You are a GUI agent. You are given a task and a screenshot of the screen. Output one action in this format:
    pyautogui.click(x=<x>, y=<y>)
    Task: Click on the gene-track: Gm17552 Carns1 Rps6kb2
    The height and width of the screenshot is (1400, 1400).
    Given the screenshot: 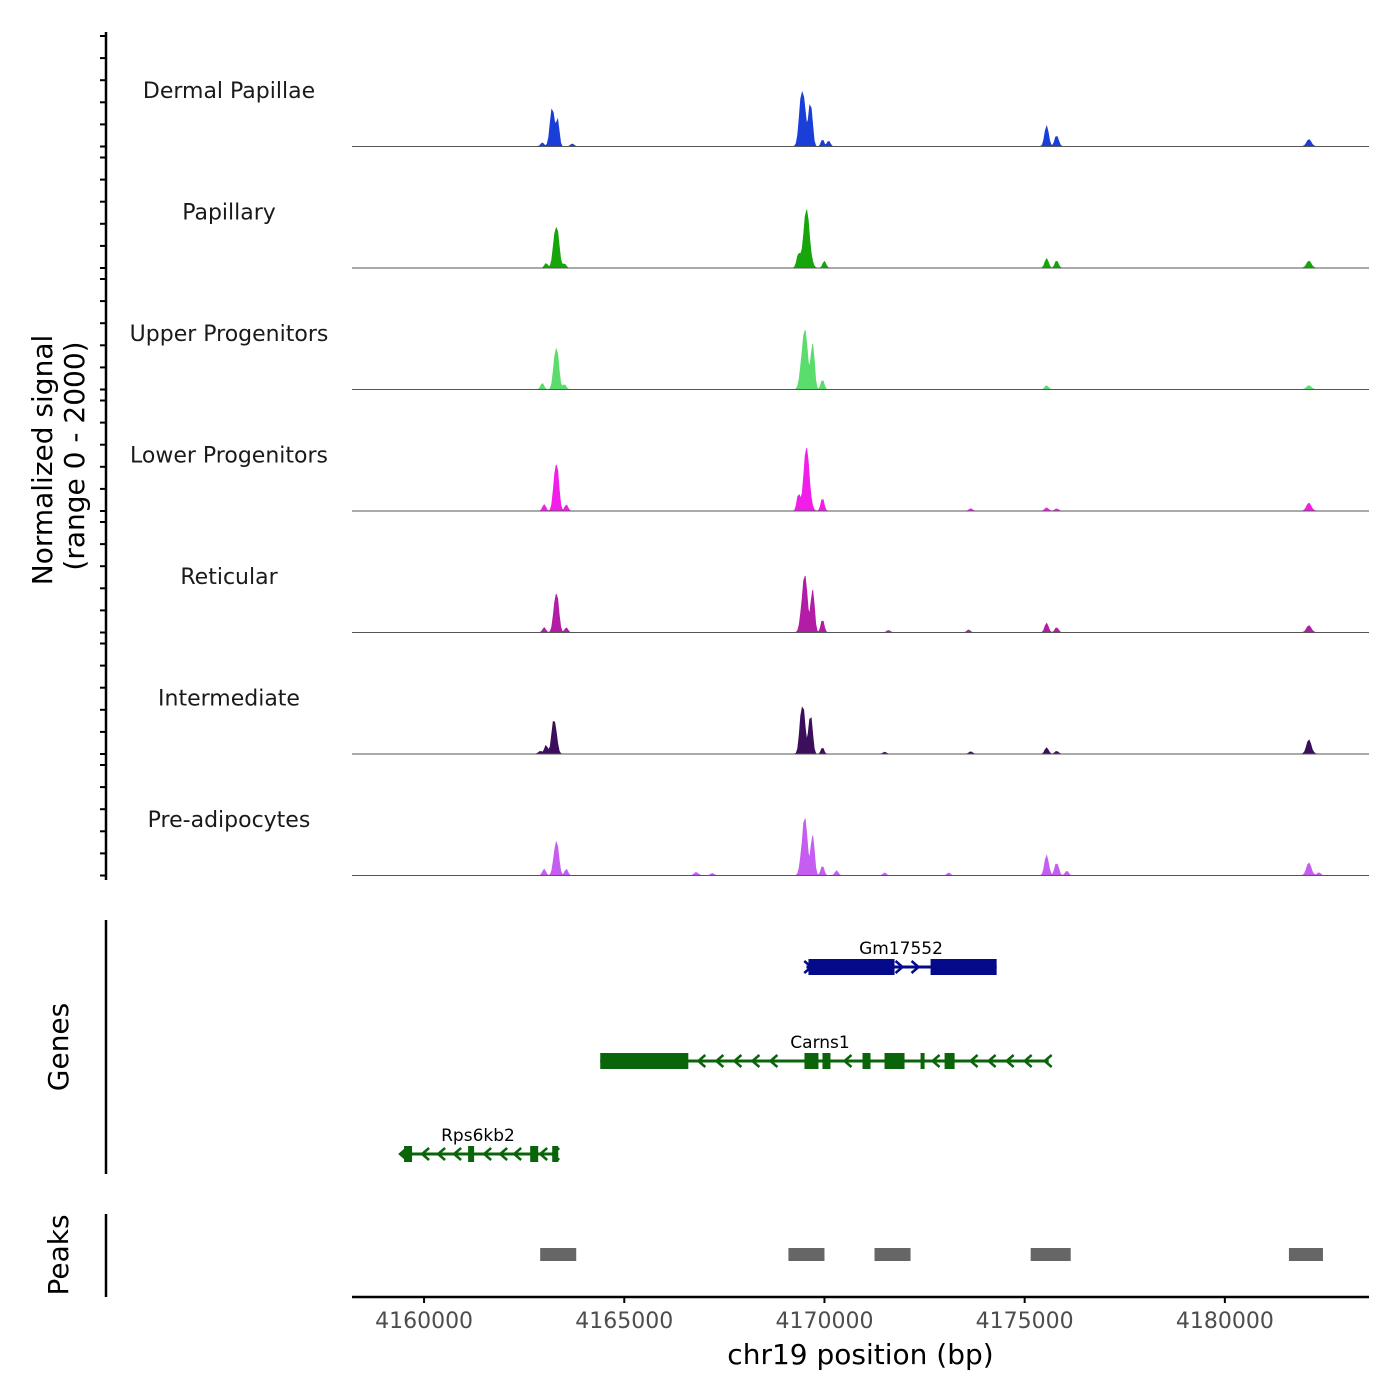 What is the action you would take?
    pyautogui.click(x=725, y=1050)
    